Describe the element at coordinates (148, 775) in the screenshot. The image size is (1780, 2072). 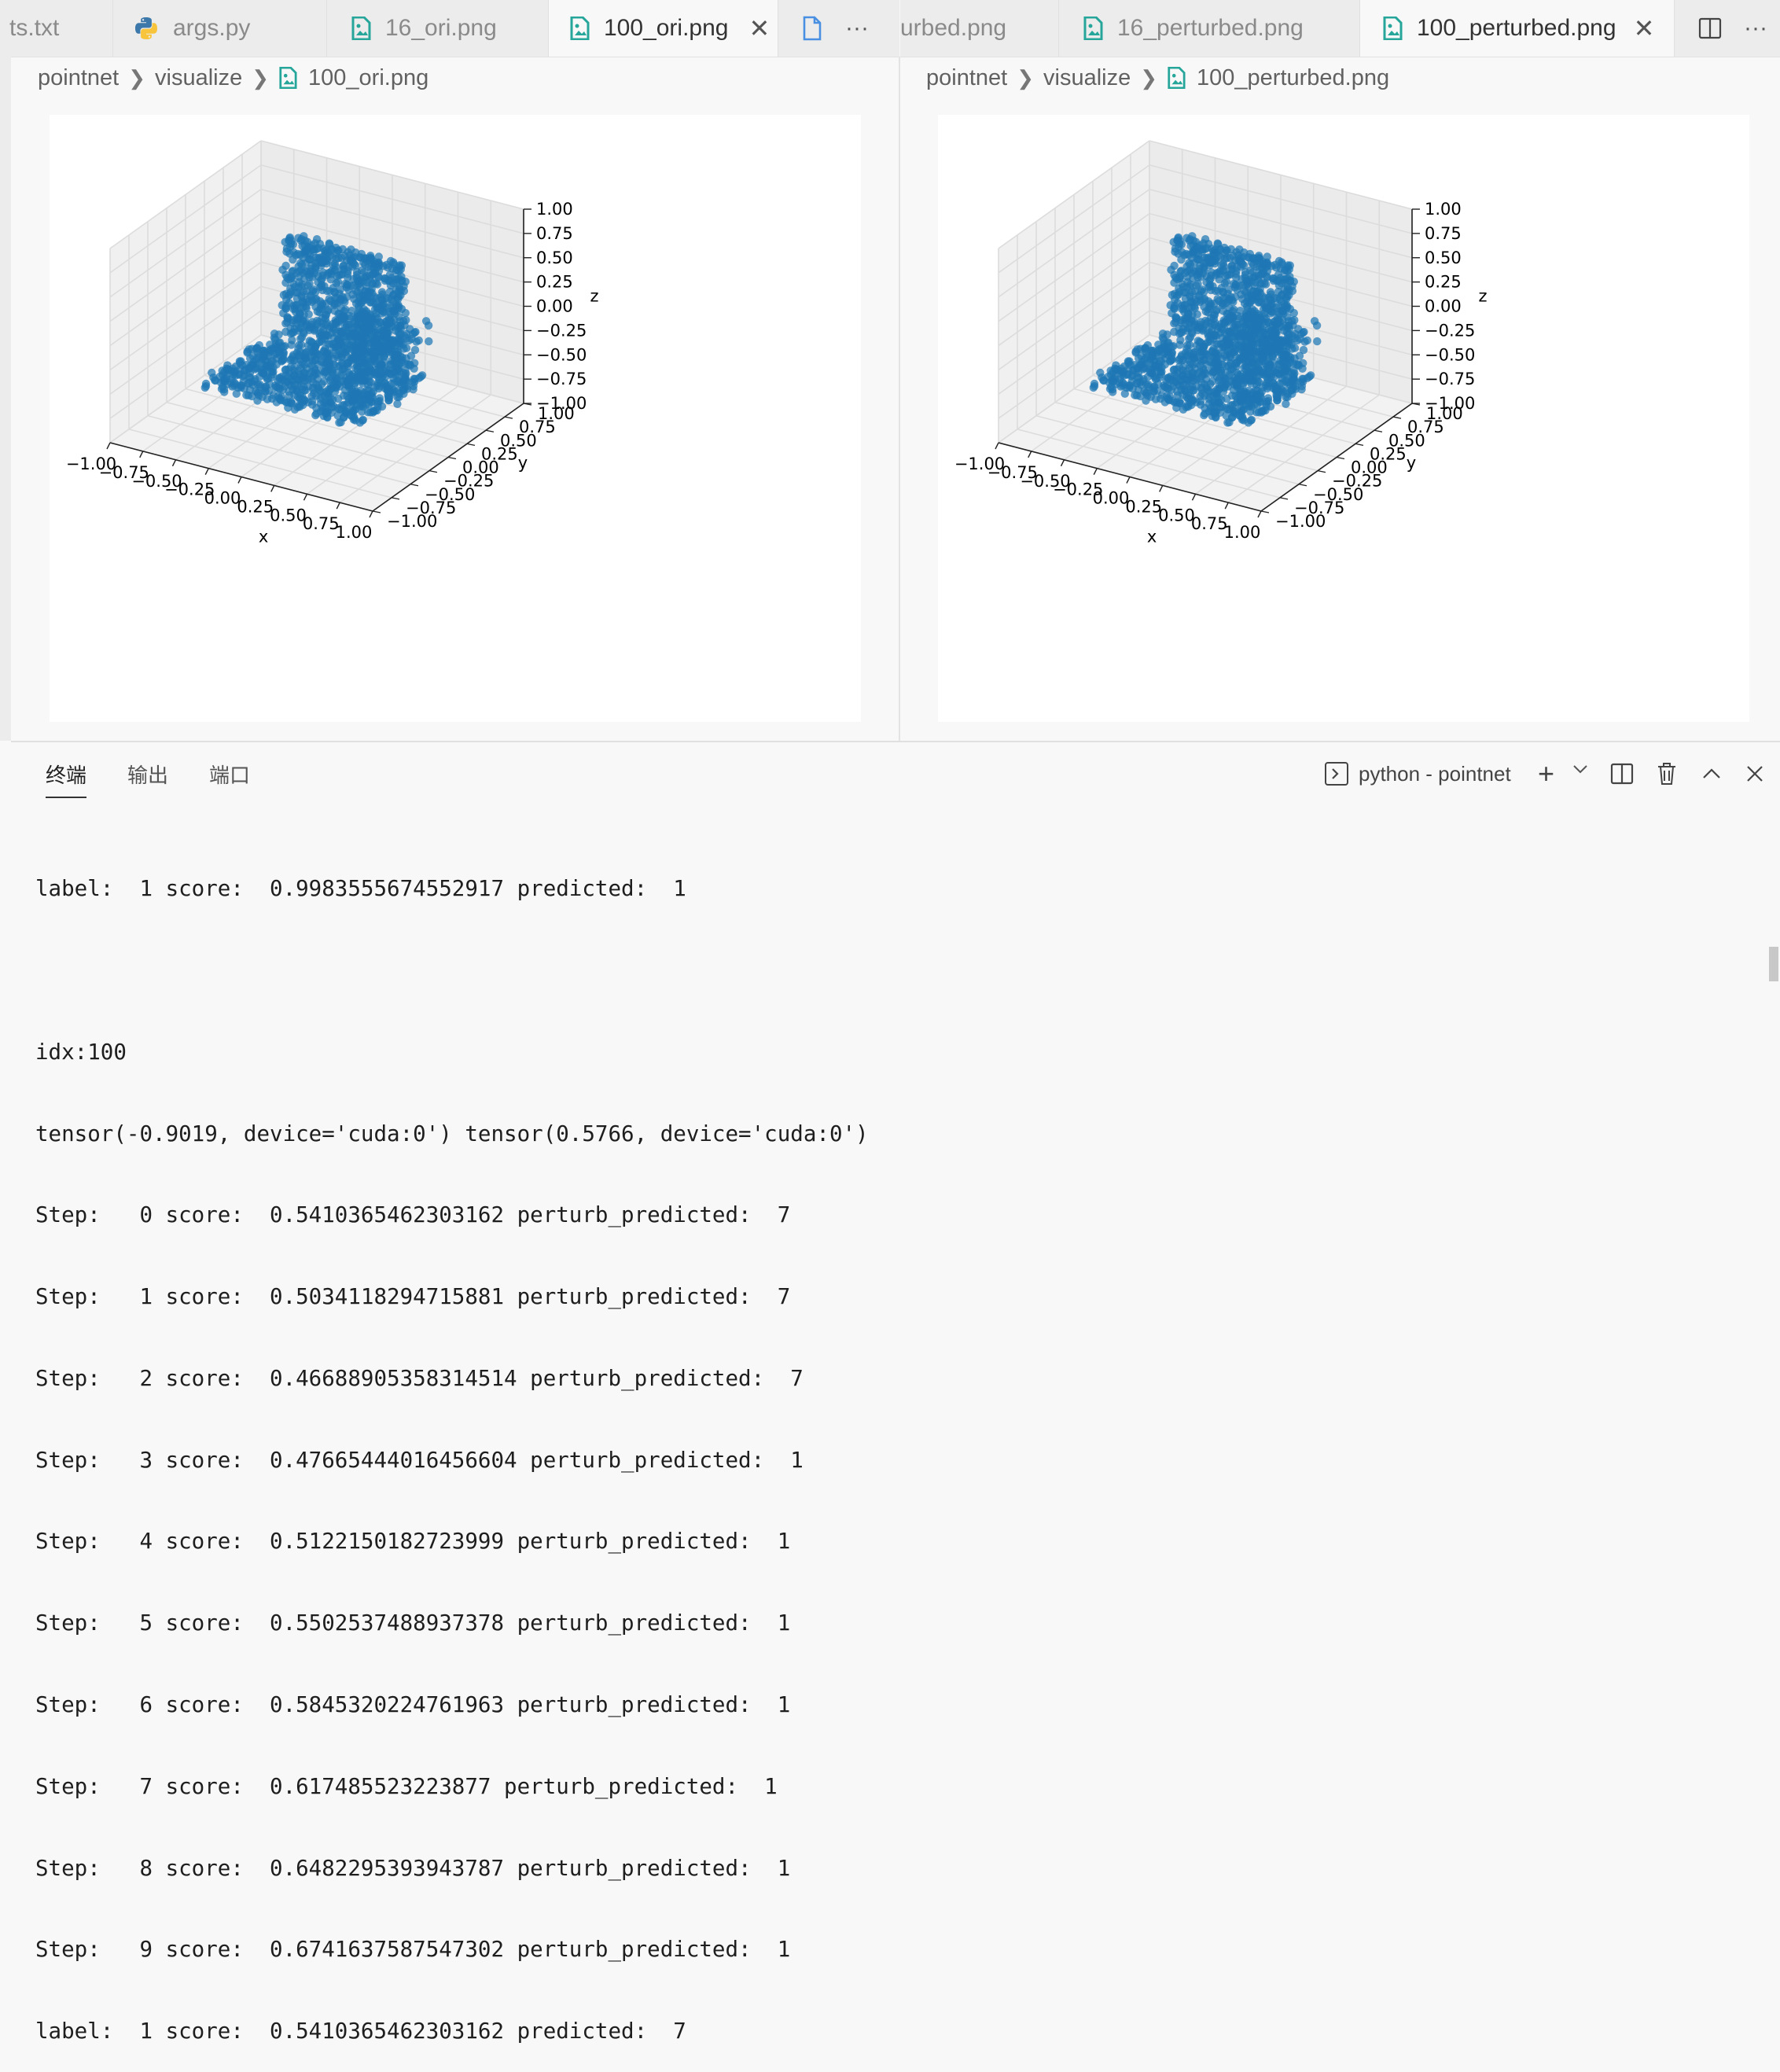
I see `tab-output: 输出` at that location.